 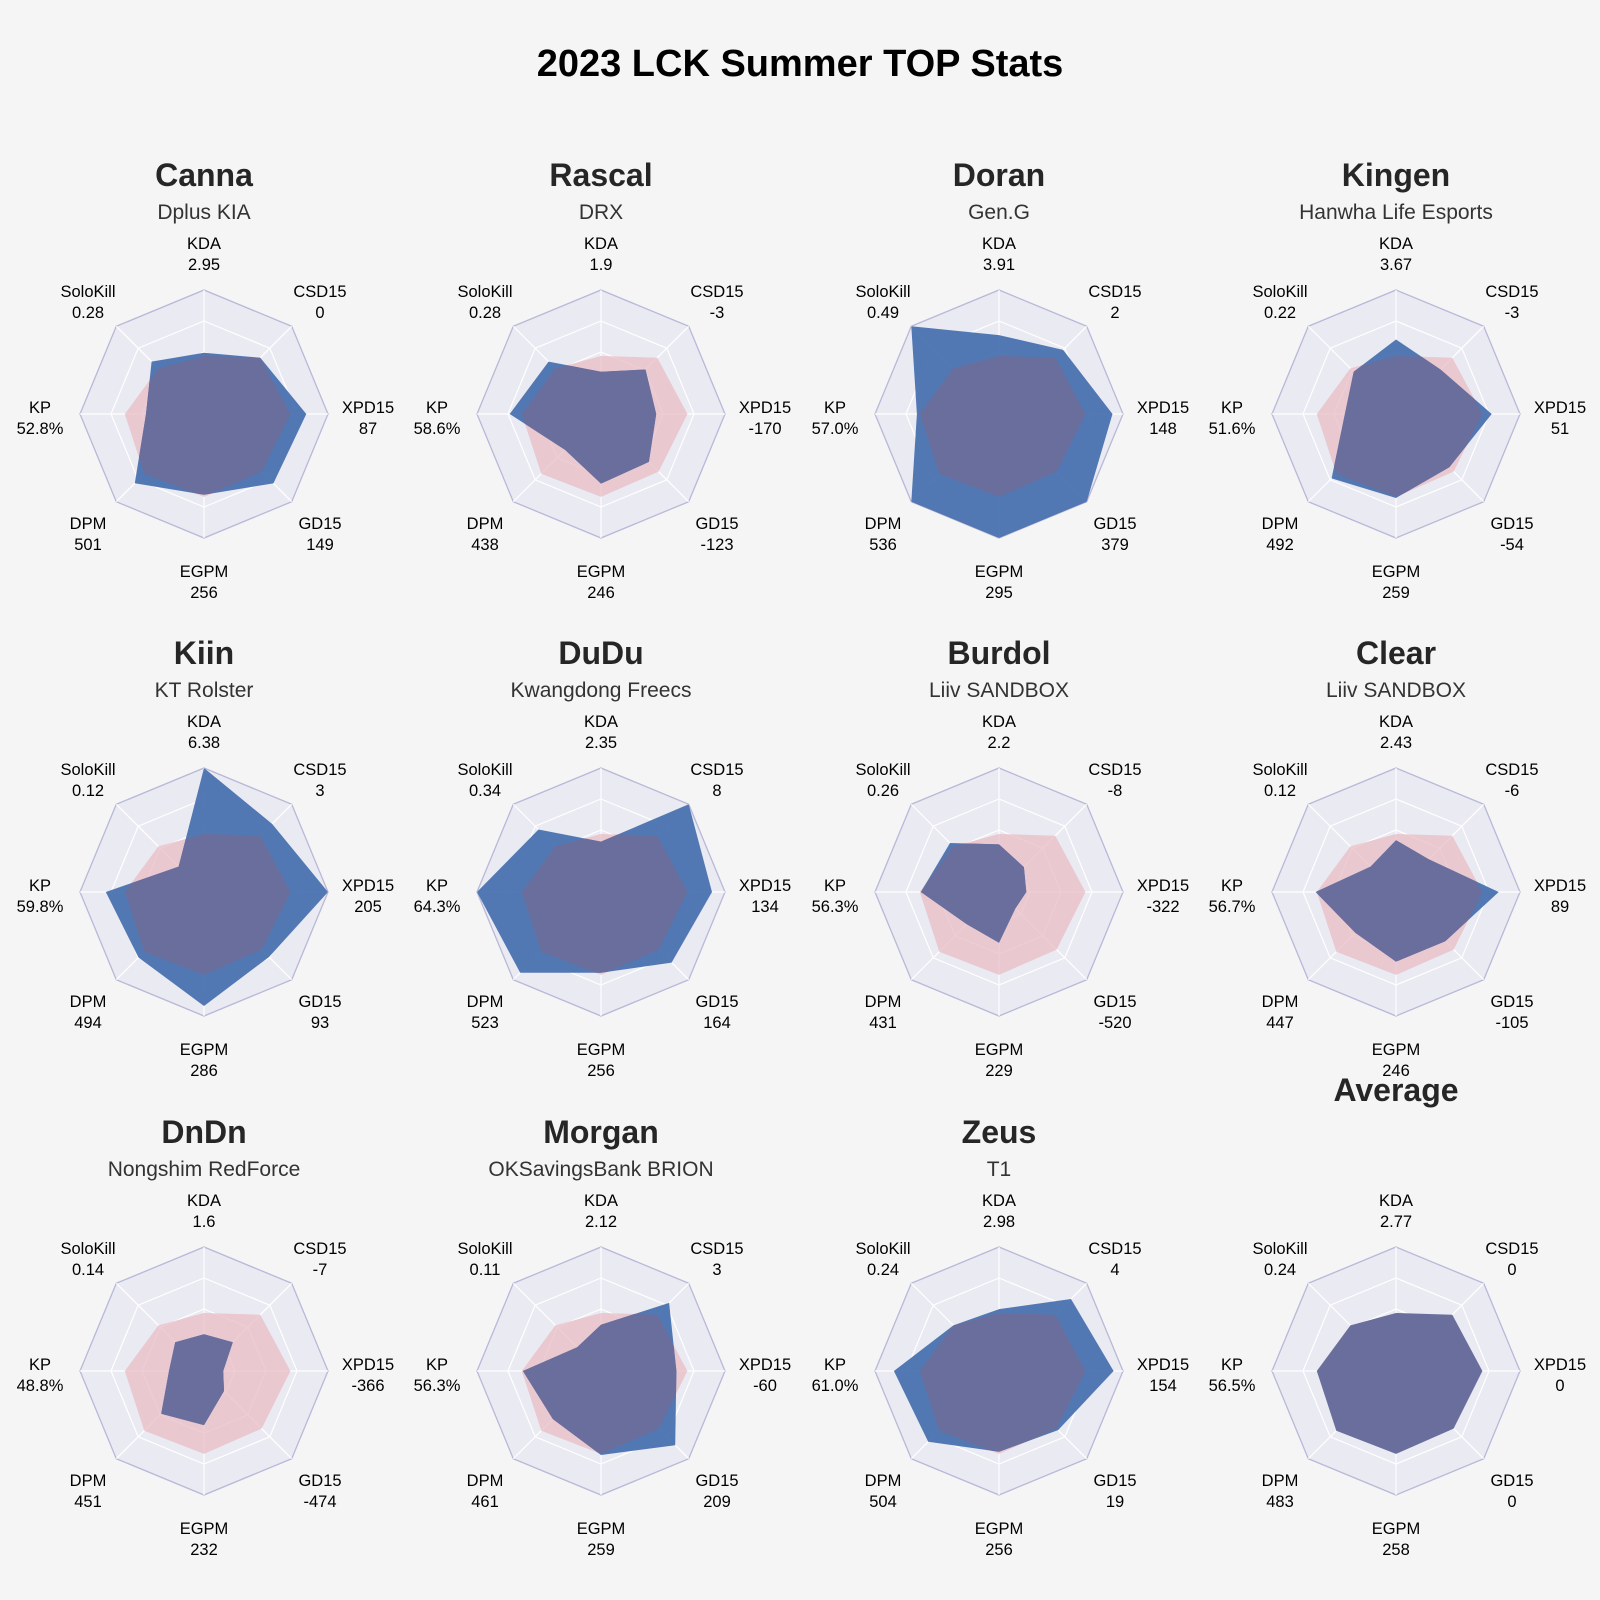 I want to click on axis-value-kp: 58.6%, so click(x=437, y=429).